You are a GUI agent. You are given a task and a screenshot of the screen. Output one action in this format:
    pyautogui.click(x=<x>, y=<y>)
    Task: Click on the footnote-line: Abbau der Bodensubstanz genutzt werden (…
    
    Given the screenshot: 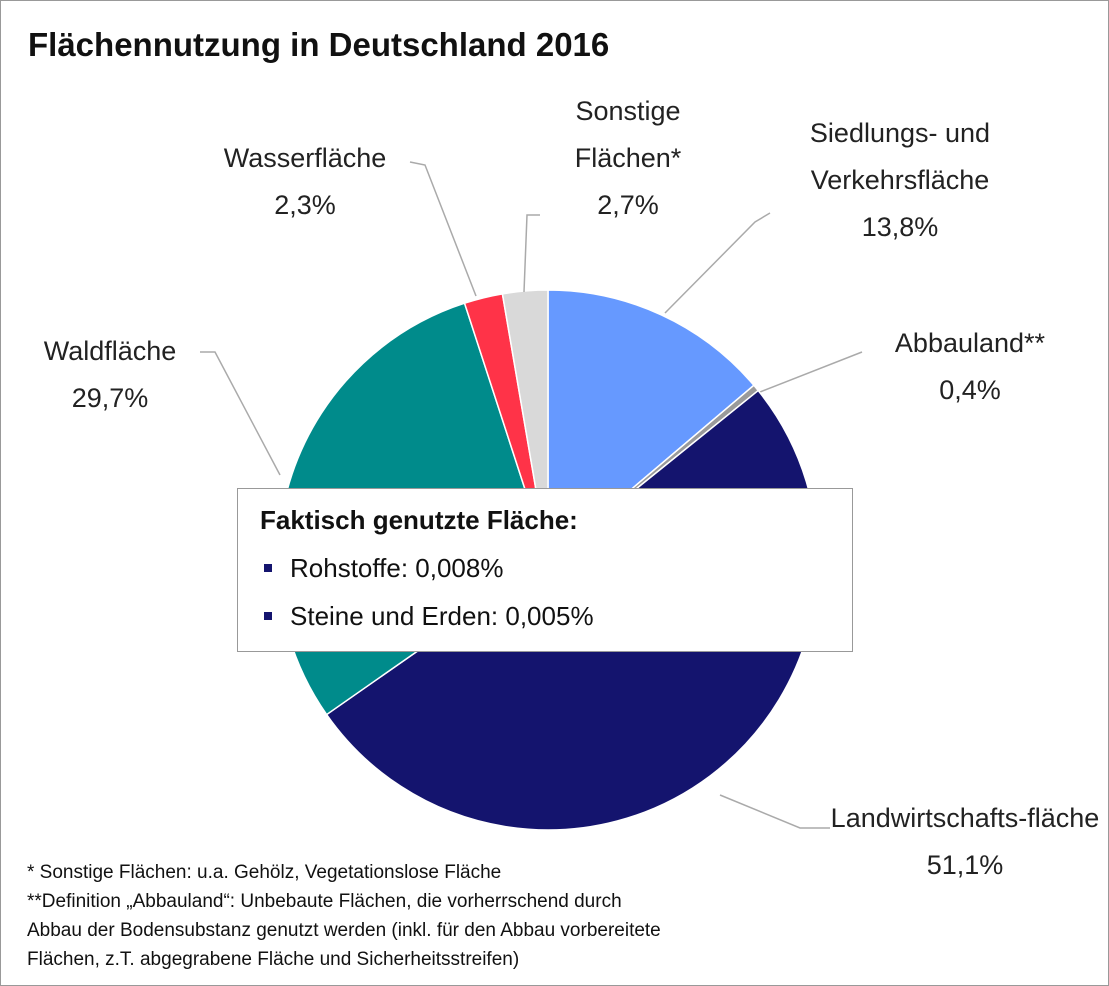 What is the action you would take?
    pyautogui.click(x=344, y=930)
    